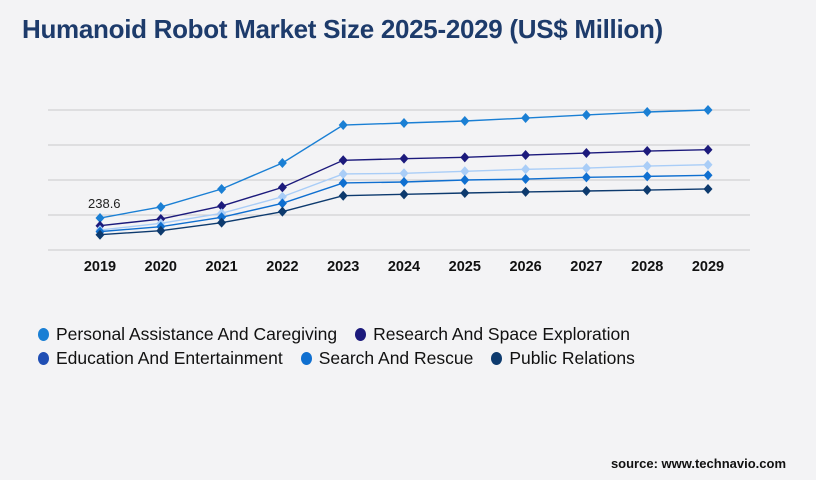 The image size is (816, 480). Describe the element at coordinates (221, 267) in the screenshot. I see `x-tick-label: 2021` at that location.